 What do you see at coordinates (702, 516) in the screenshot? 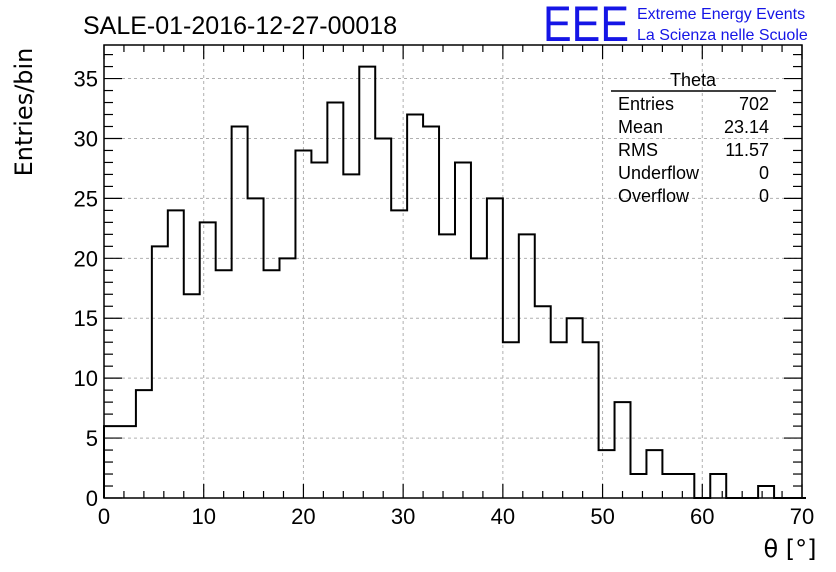
I see `x-tick-label: 60` at bounding box center [702, 516].